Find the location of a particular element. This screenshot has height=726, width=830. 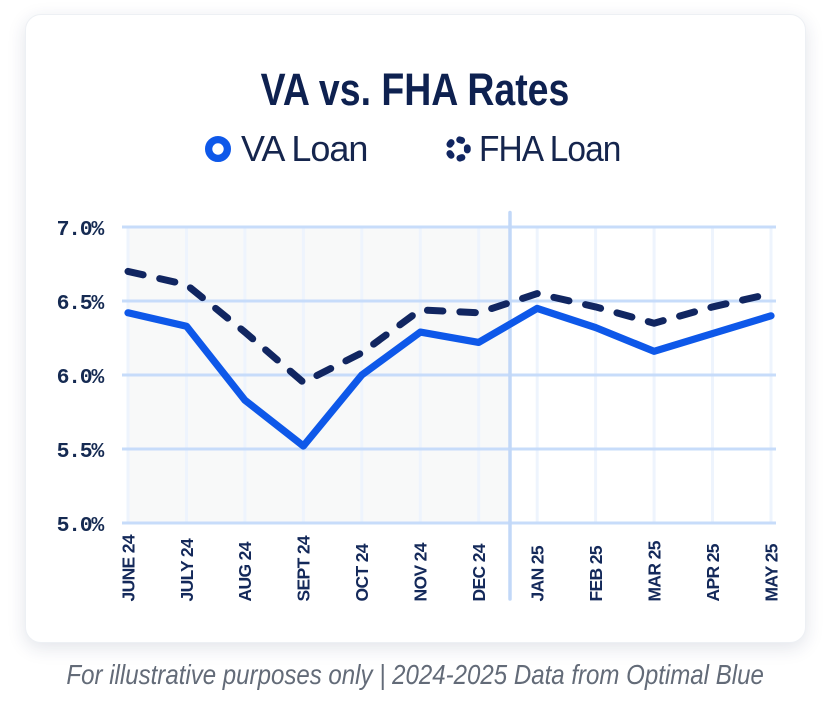

svg-text: 5.5% is located at coordinates (81, 452).